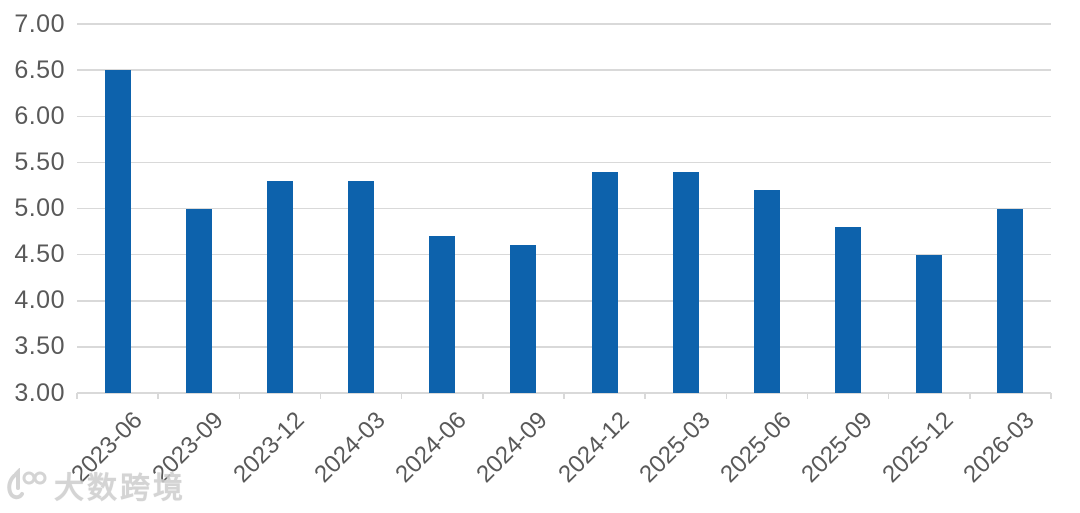 The image size is (1080, 513). I want to click on x-axis-tick-label: 2024-06, so click(431, 447).